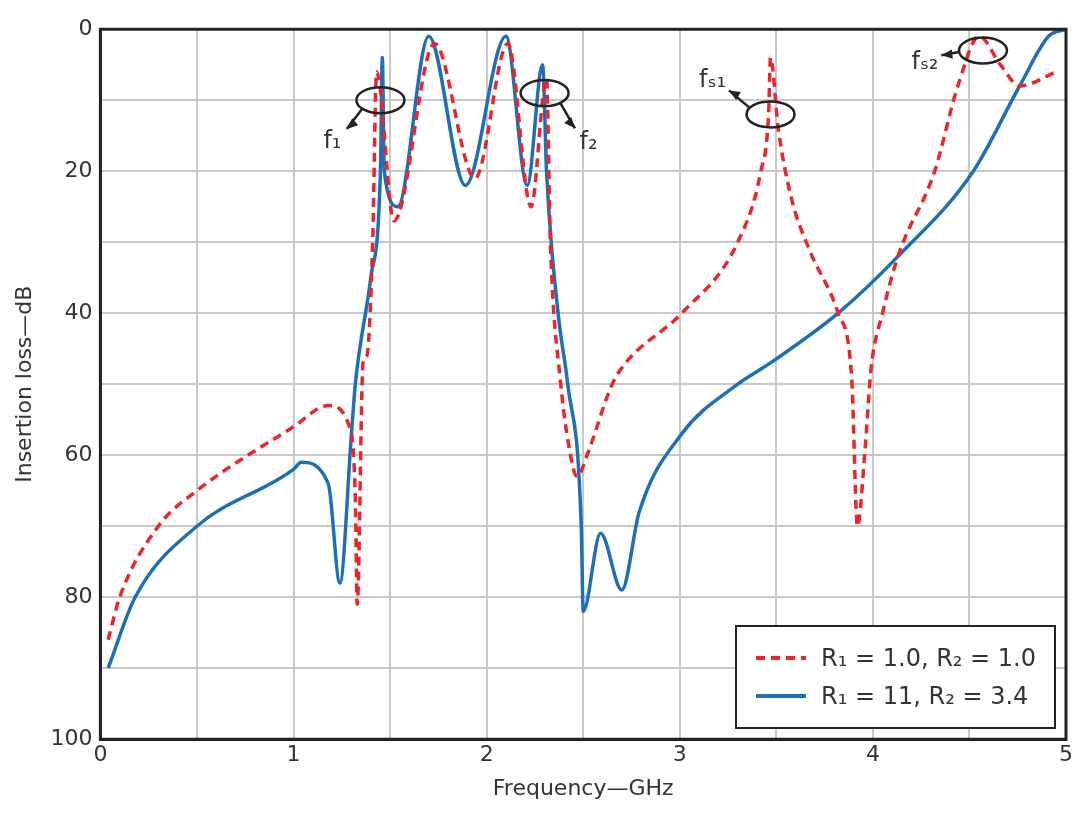  What do you see at coordinates (71, 737) in the screenshot?
I see `y-tick-label: 100` at bounding box center [71, 737].